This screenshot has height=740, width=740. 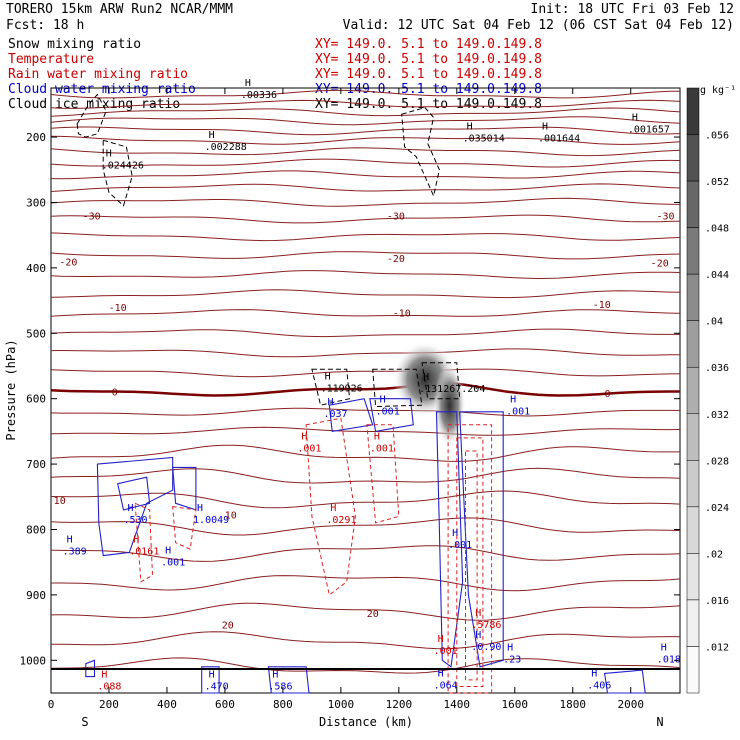 What do you see at coordinates (335, 414) in the screenshot?
I see `maximum-value-label: .037` at bounding box center [335, 414].